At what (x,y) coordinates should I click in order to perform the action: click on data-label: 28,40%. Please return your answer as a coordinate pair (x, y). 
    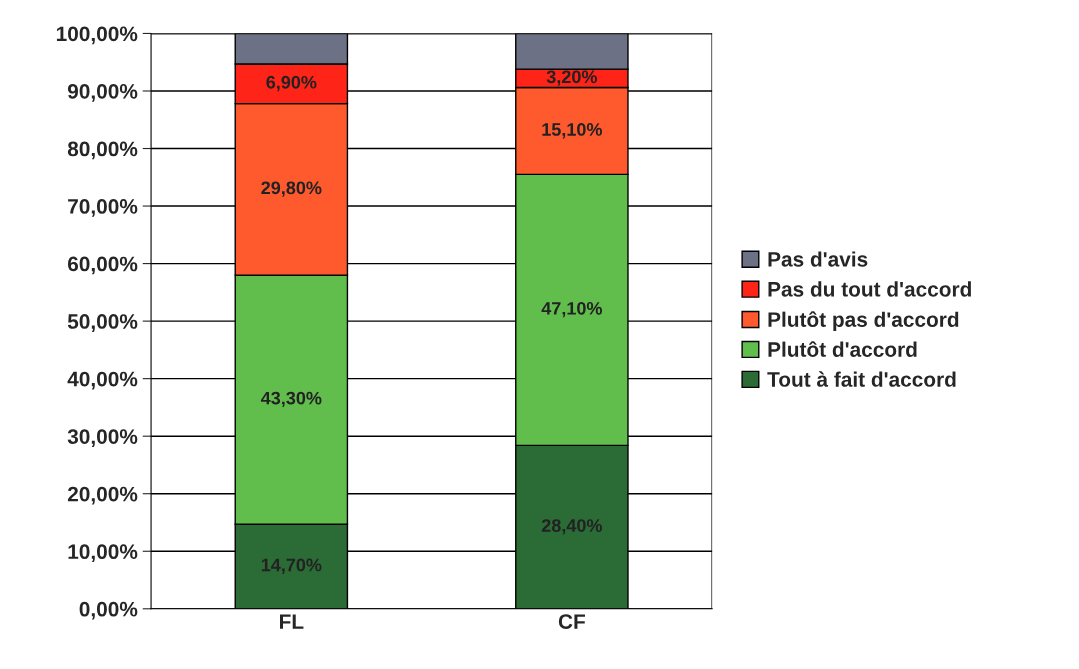
    Looking at the image, I should click on (572, 527).